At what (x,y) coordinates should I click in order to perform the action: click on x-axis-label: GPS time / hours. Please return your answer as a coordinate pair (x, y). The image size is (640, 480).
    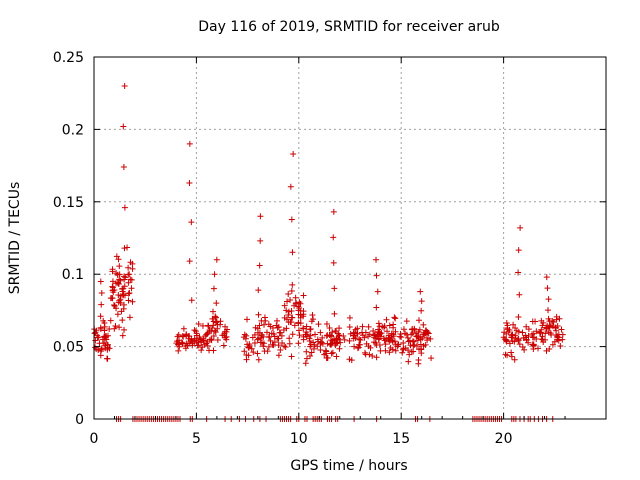
    Looking at the image, I should click on (348, 466).